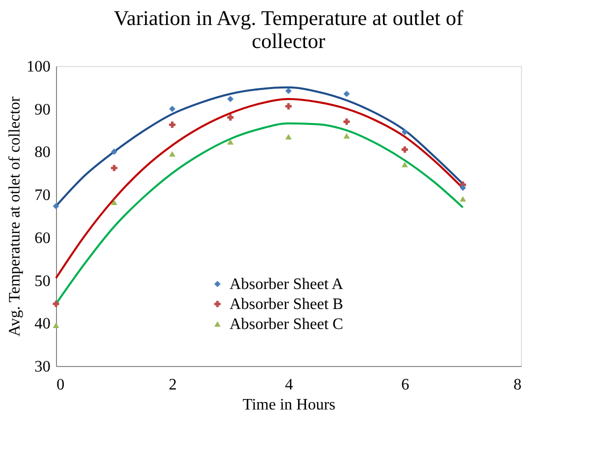 This screenshot has height=452, width=614. What do you see at coordinates (42, 367) in the screenshot?
I see `y-tick-label: 30` at bounding box center [42, 367].